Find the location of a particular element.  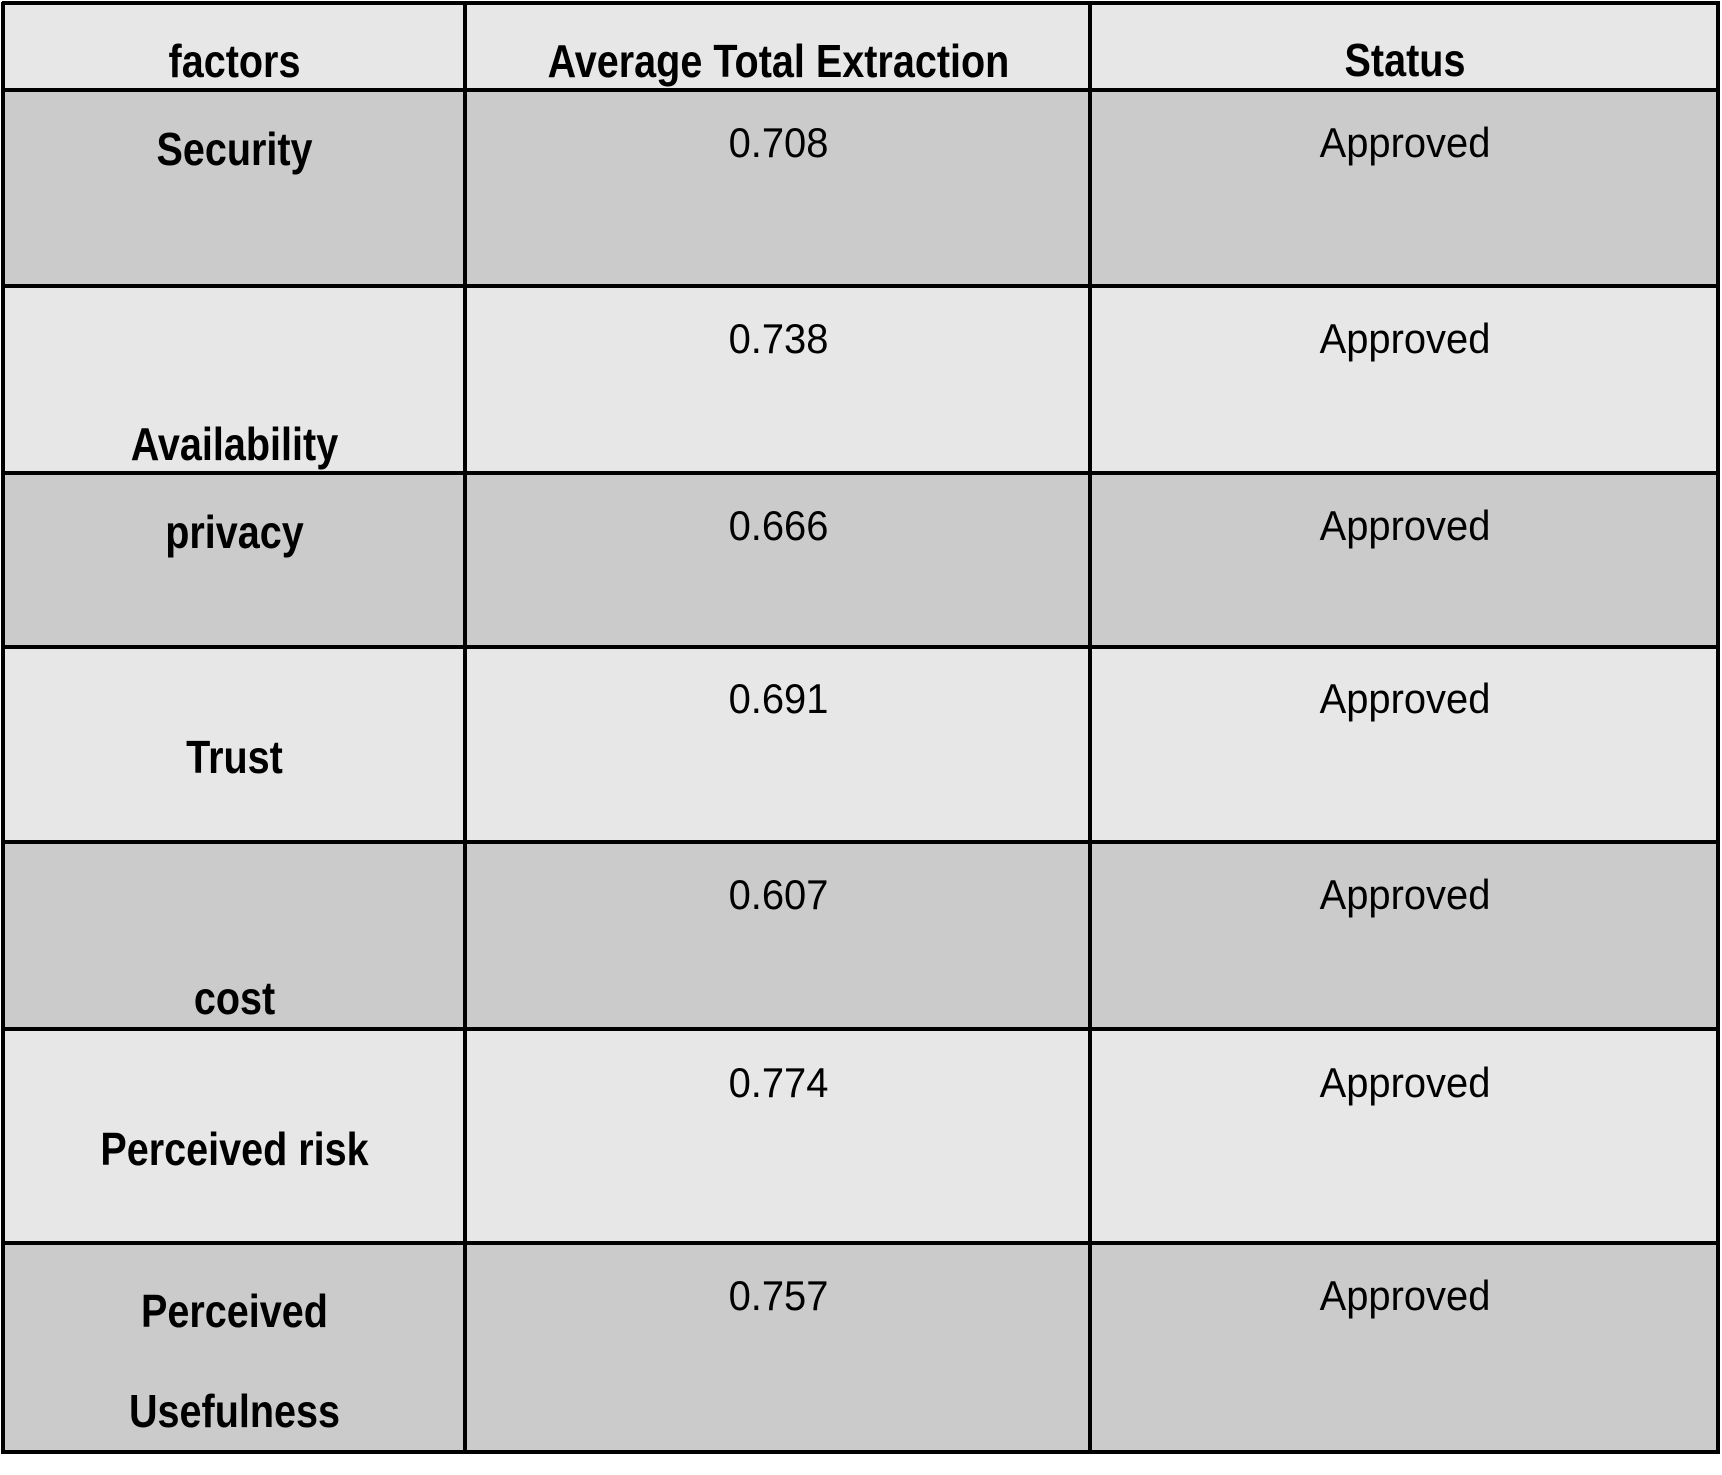

factor-label: privacy is located at coordinates (234, 532).